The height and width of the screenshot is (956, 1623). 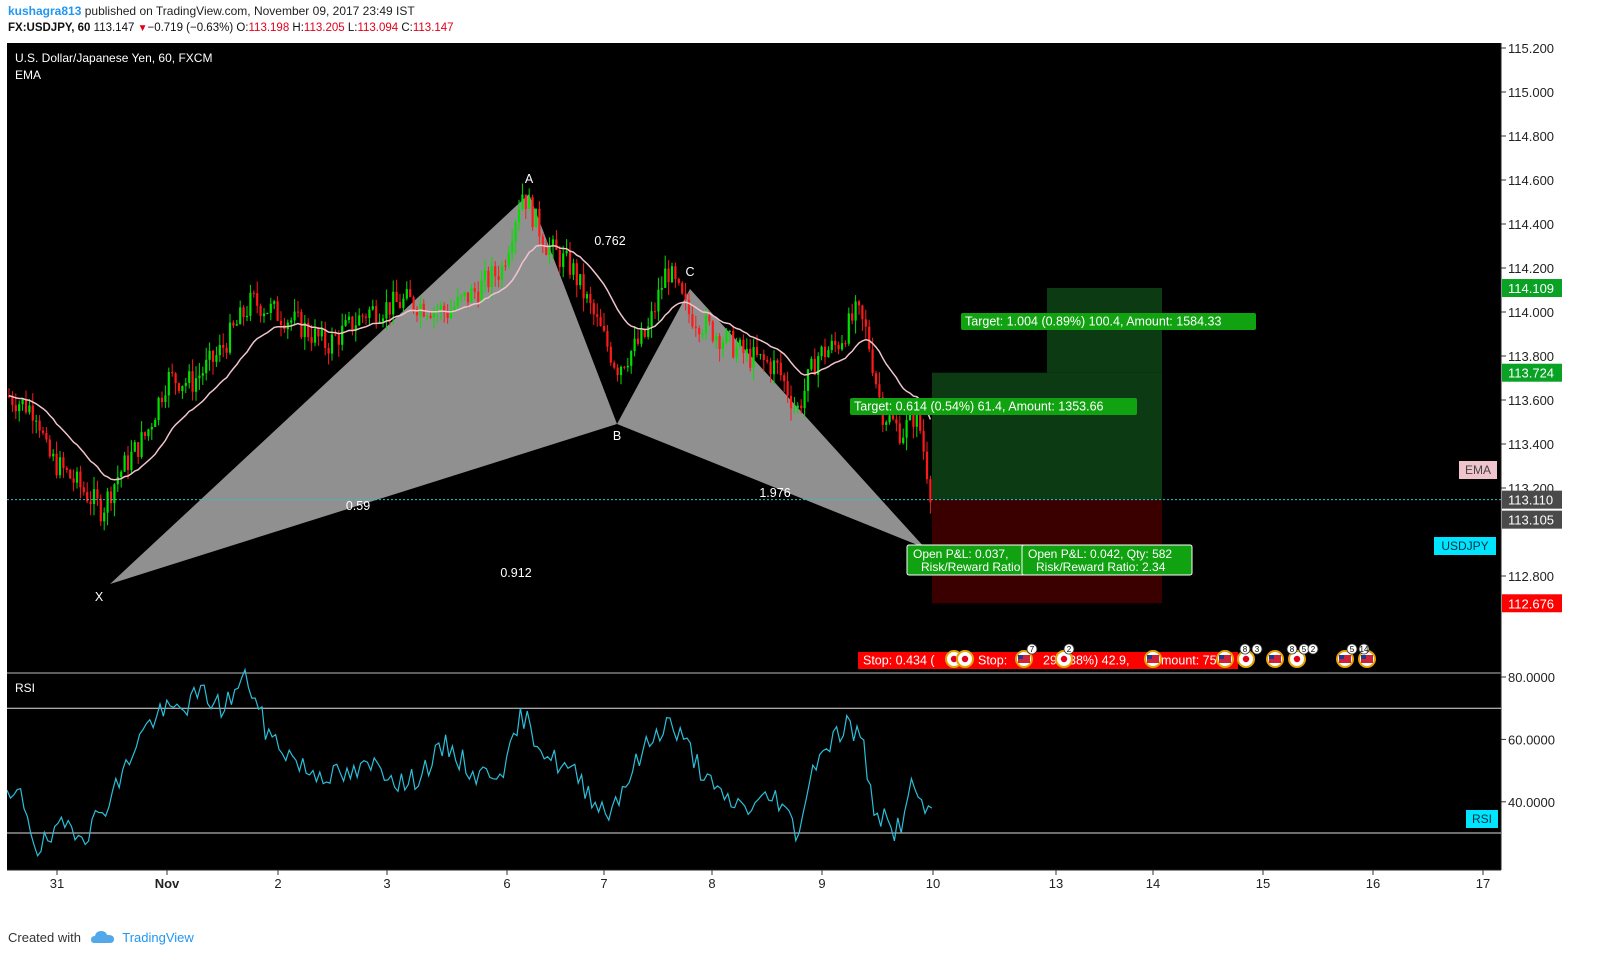 What do you see at coordinates (1531, 49) in the screenshot?
I see `price-tick-label: 115.200` at bounding box center [1531, 49].